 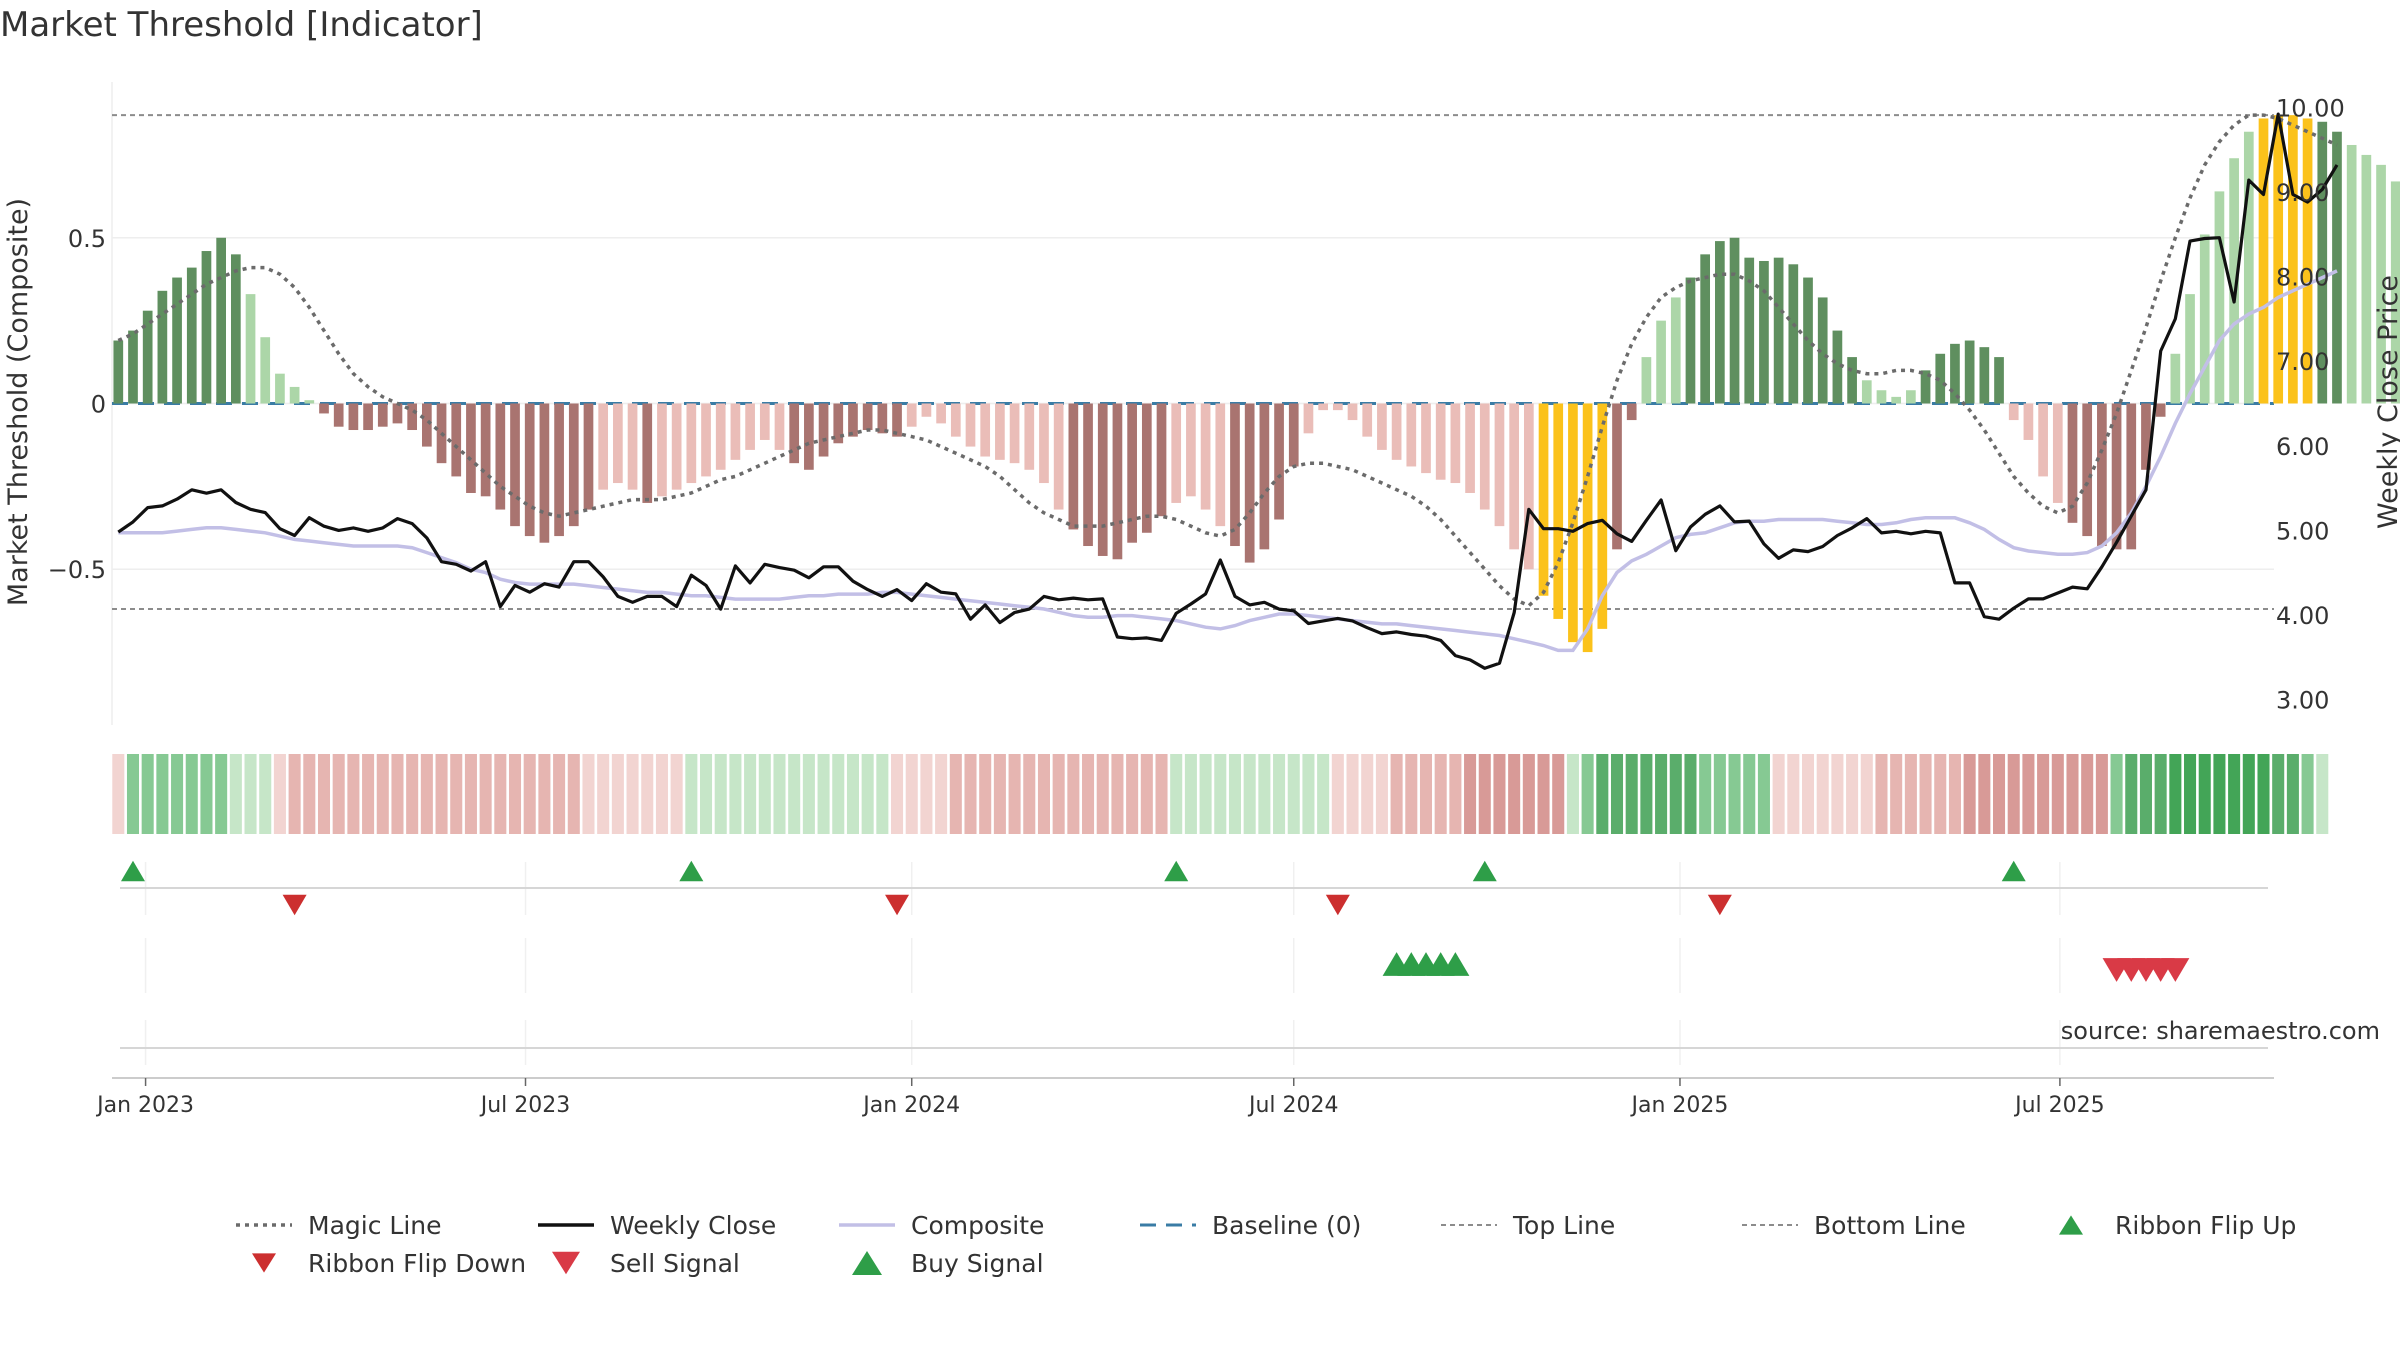 What do you see at coordinates (1484, 871) in the screenshot?
I see `ribbon-flip-up-marker` at bounding box center [1484, 871].